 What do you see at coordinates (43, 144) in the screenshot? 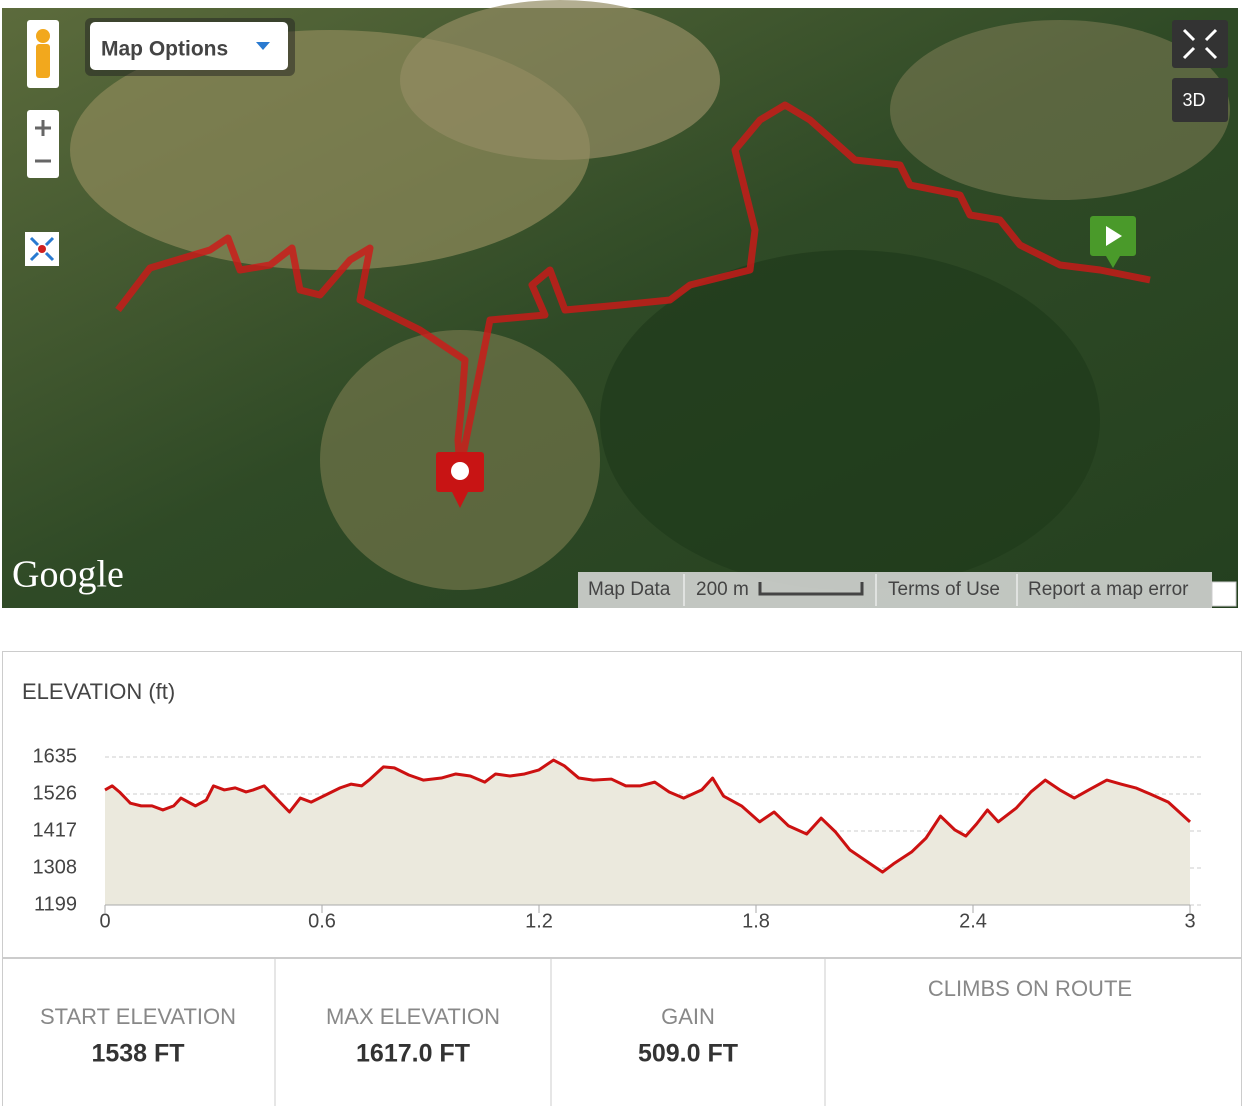
I see `zoom-control` at bounding box center [43, 144].